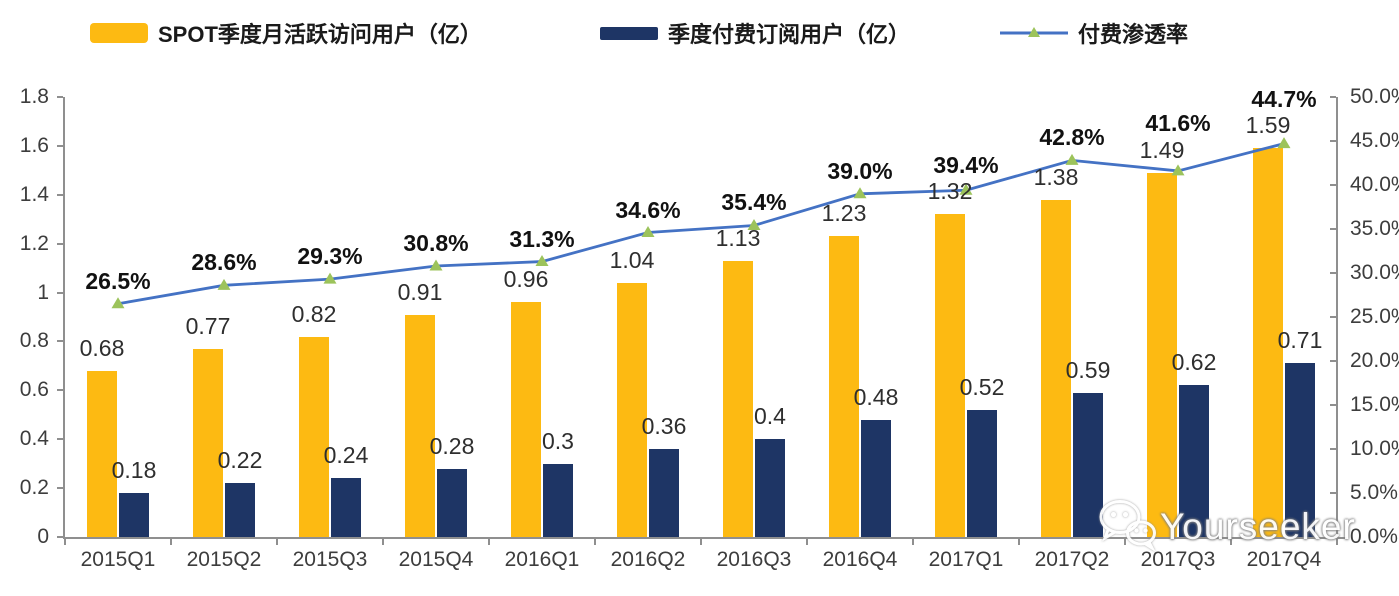 The width and height of the screenshot is (1399, 596). What do you see at coordinates (34, 488) in the screenshot?
I see `left-axis-tick-label: 0.2` at bounding box center [34, 488].